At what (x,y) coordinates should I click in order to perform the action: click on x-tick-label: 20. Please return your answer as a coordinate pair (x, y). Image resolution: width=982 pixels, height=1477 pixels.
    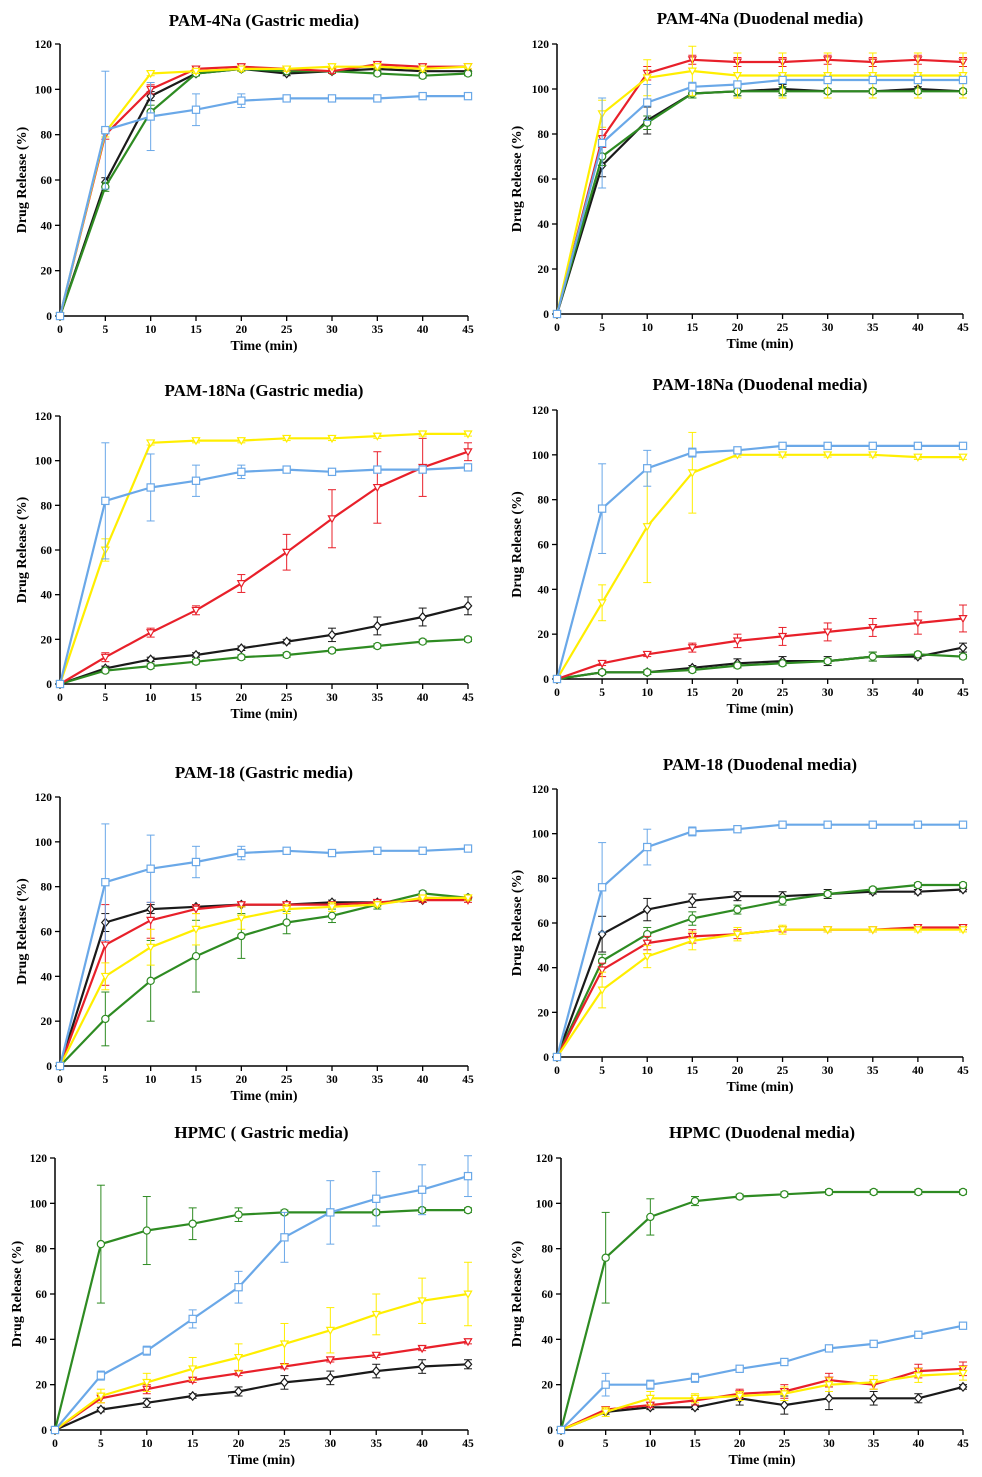
    Looking at the image, I should click on (738, 693).